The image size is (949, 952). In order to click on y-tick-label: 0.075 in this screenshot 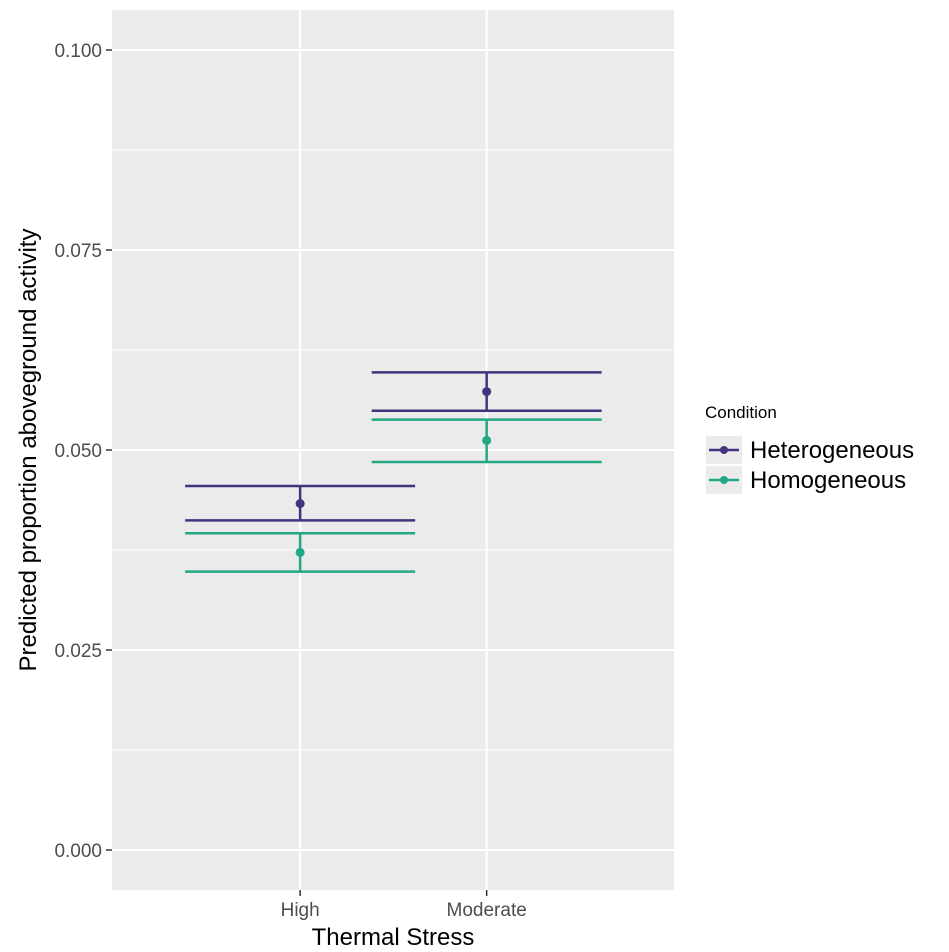, I will do `click(78, 251)`.